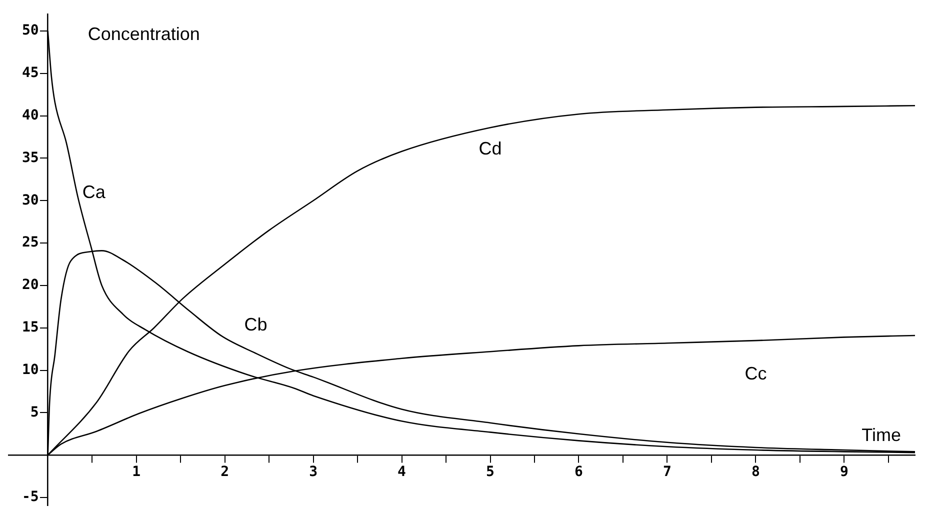 This screenshot has width=927, height=514. Describe the element at coordinates (578, 472) in the screenshot. I see `x-tick-label: 6` at that location.